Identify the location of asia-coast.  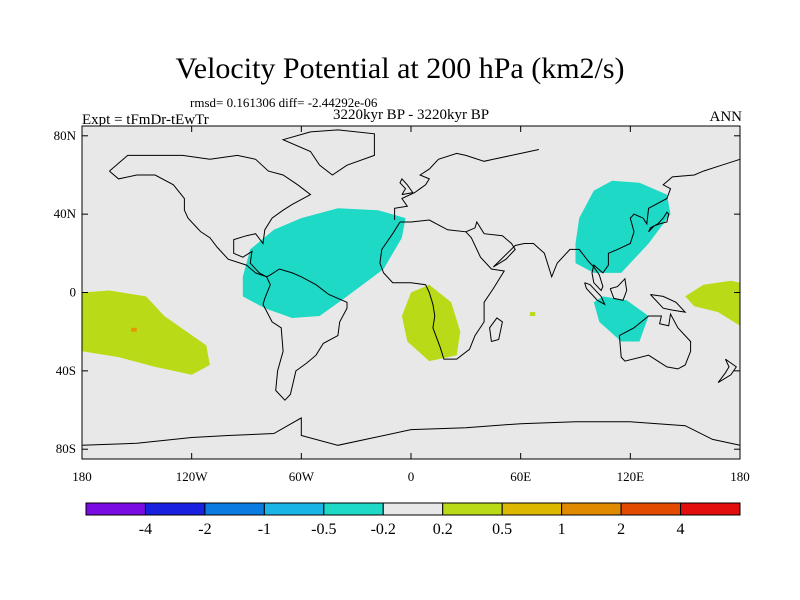
(603, 225).